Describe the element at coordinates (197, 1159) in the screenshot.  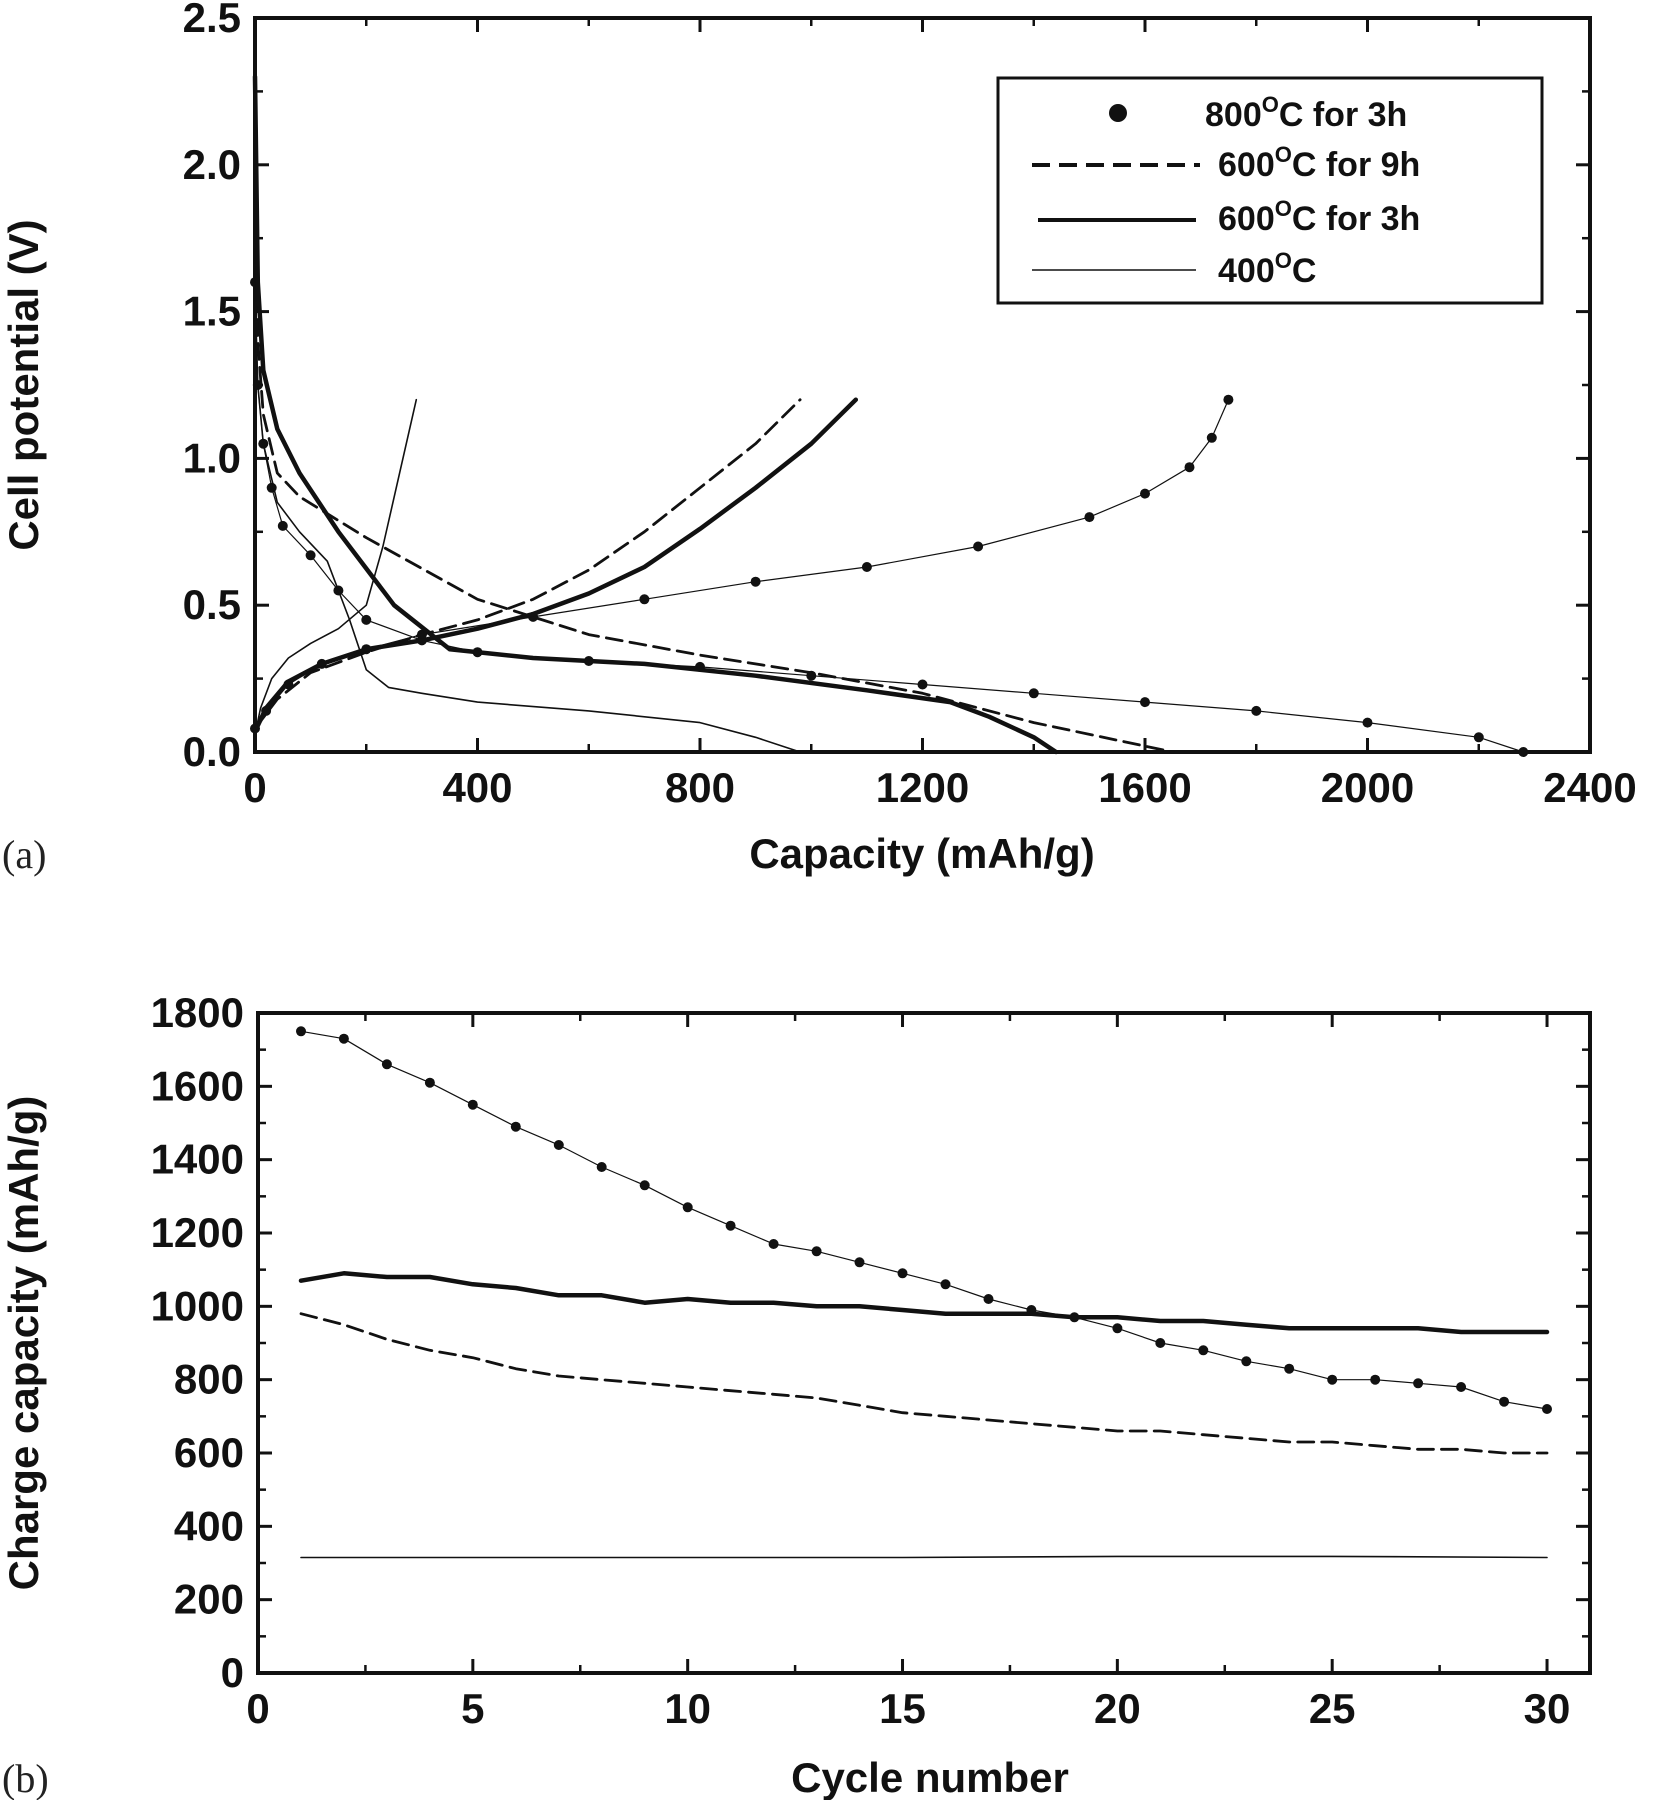
I see `panel-b-y-tick-label: 1400` at that location.